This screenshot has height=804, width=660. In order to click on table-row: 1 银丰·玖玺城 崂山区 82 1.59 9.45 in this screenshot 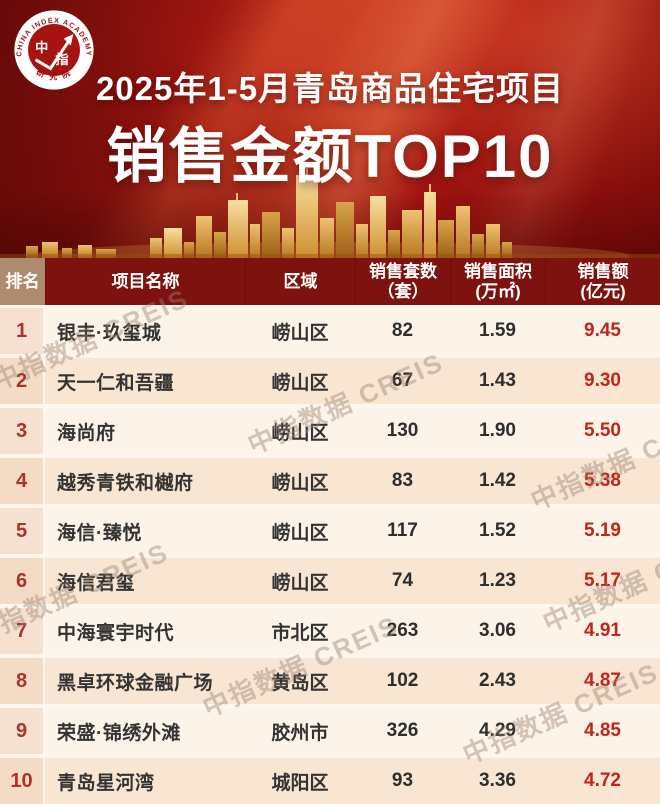, I will do `click(330, 331)`.